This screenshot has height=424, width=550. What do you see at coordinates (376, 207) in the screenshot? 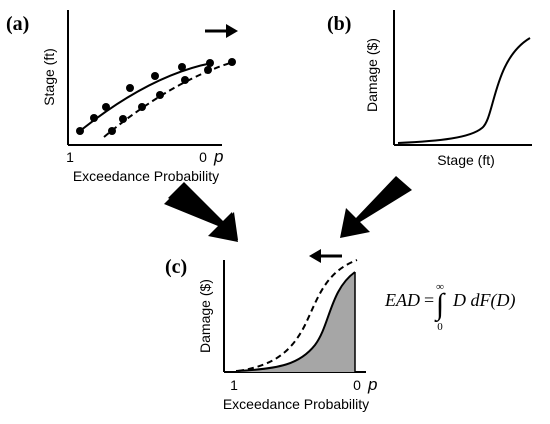
I see `arrow-b-to-c-icon` at bounding box center [376, 207].